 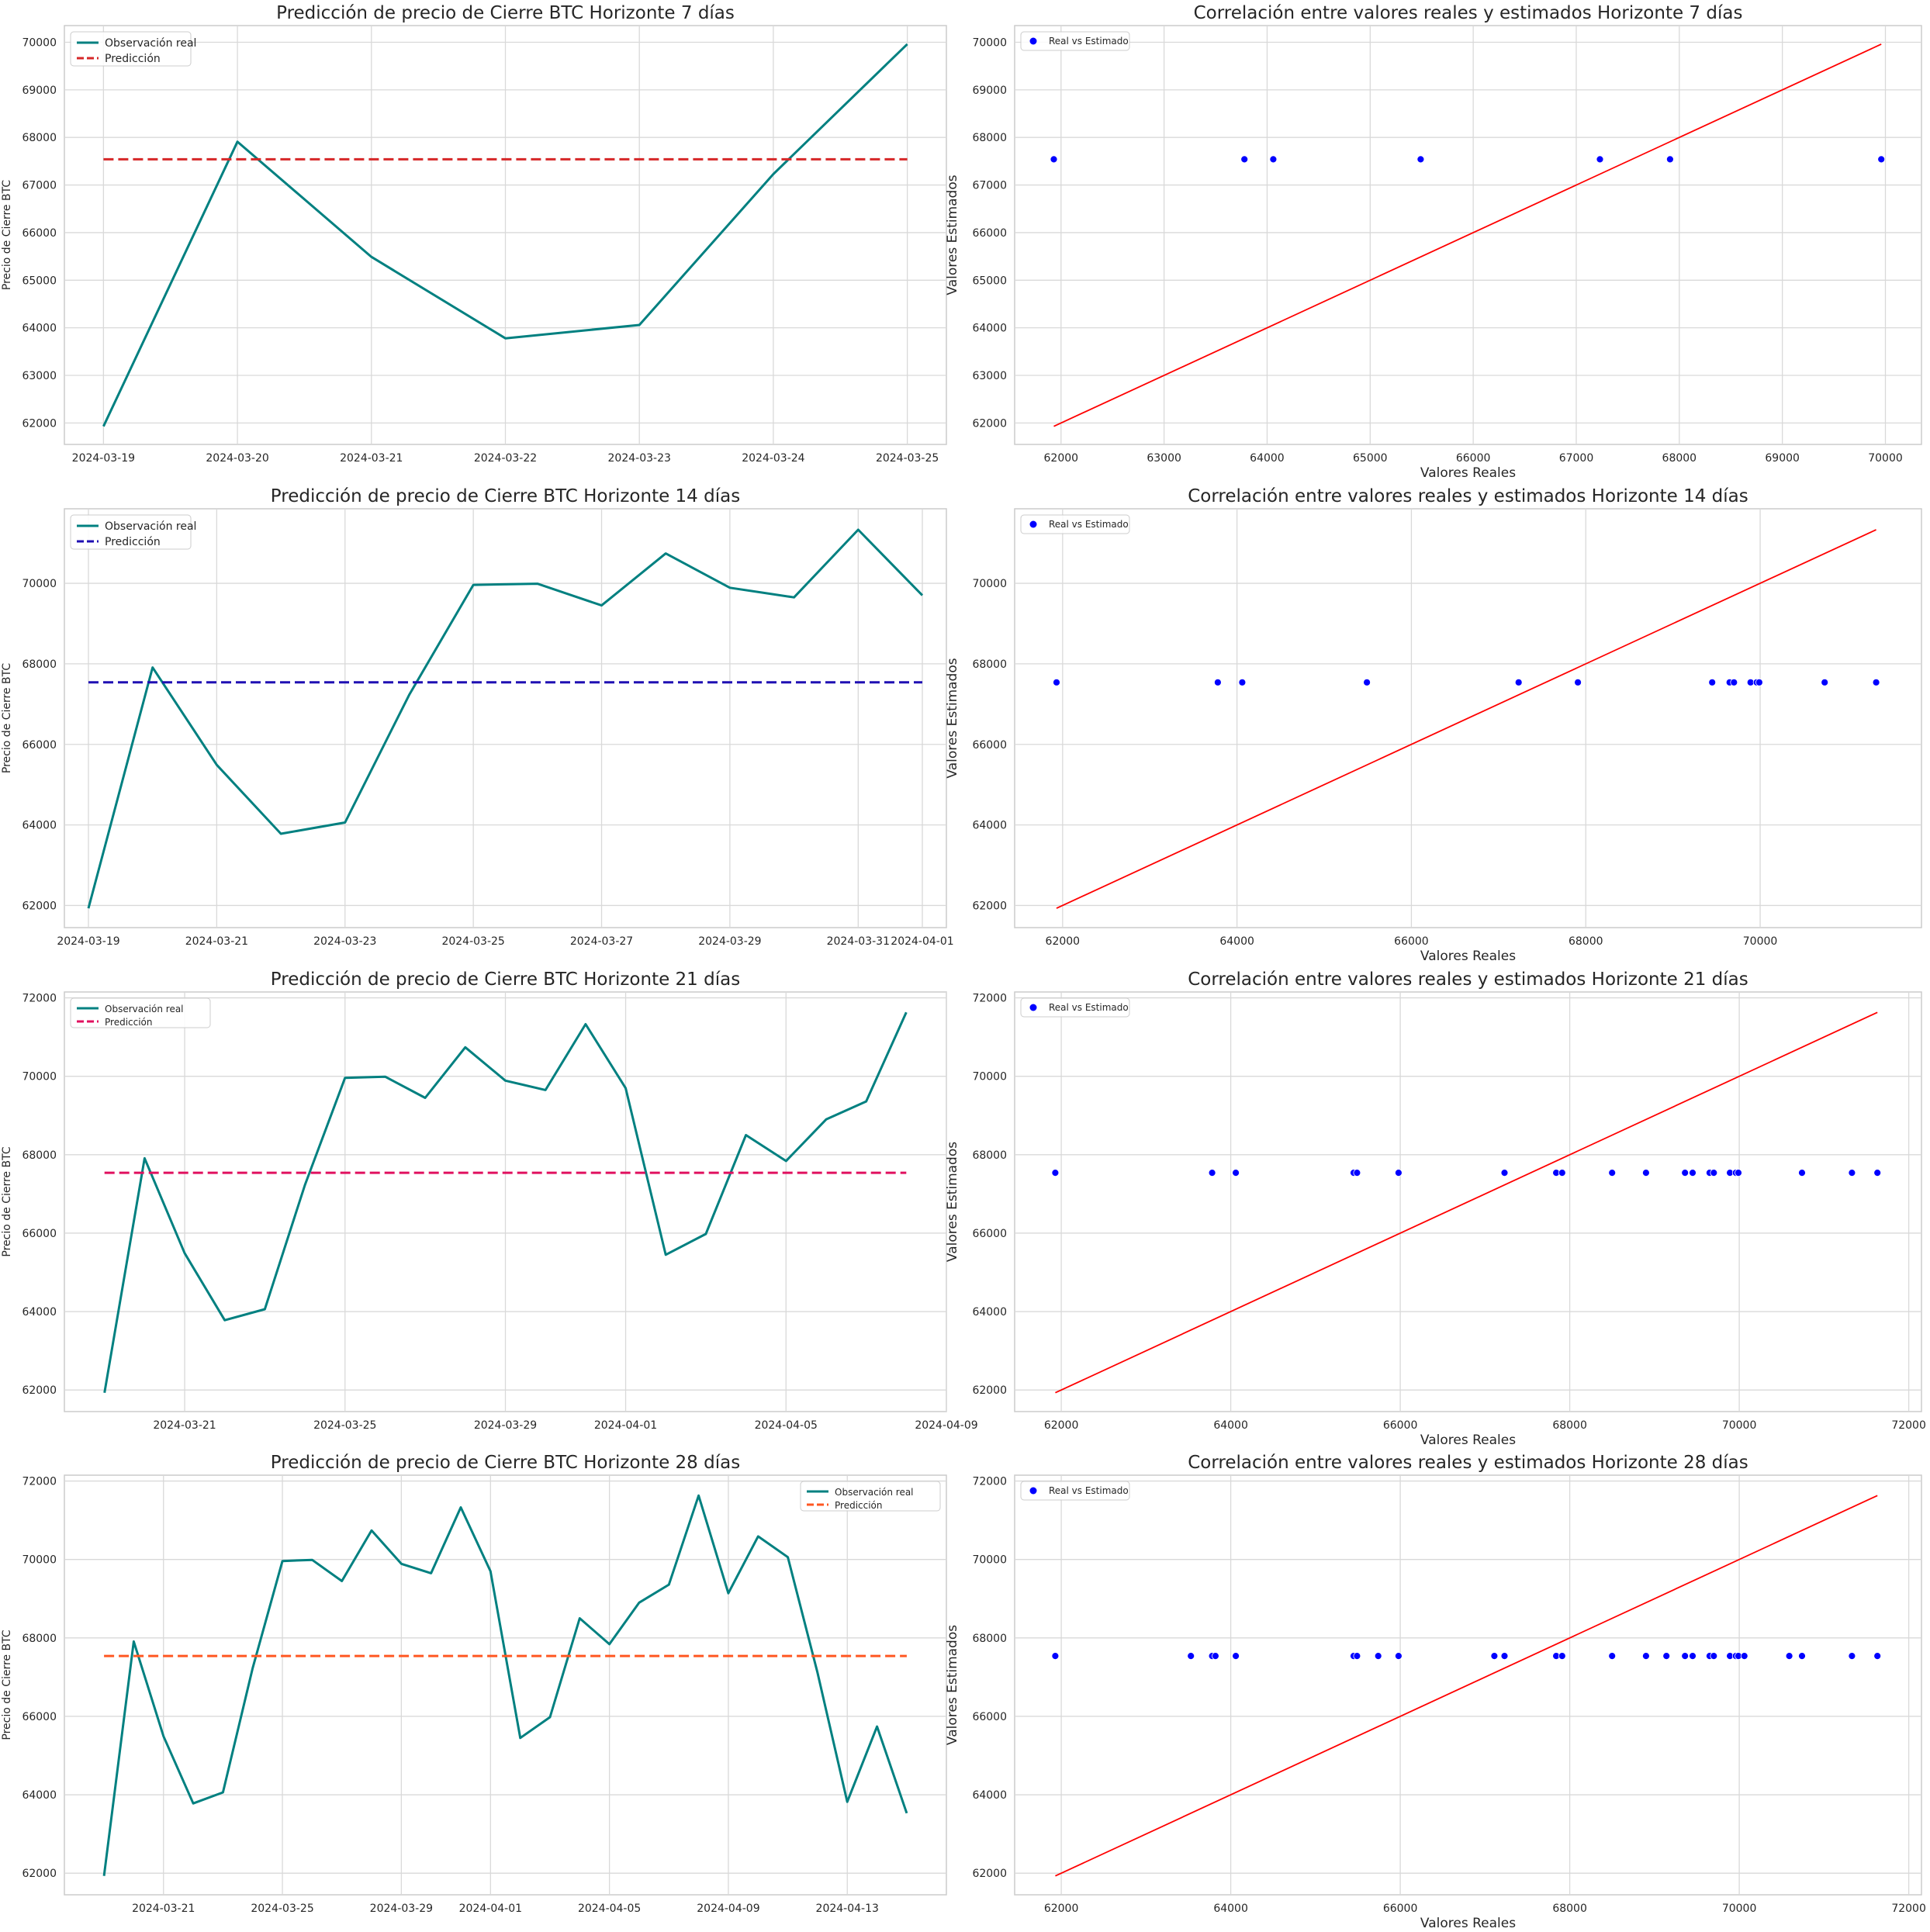 What do you see at coordinates (773, 458) in the screenshot?
I see `x-tick-label: 2024-03-24` at bounding box center [773, 458].